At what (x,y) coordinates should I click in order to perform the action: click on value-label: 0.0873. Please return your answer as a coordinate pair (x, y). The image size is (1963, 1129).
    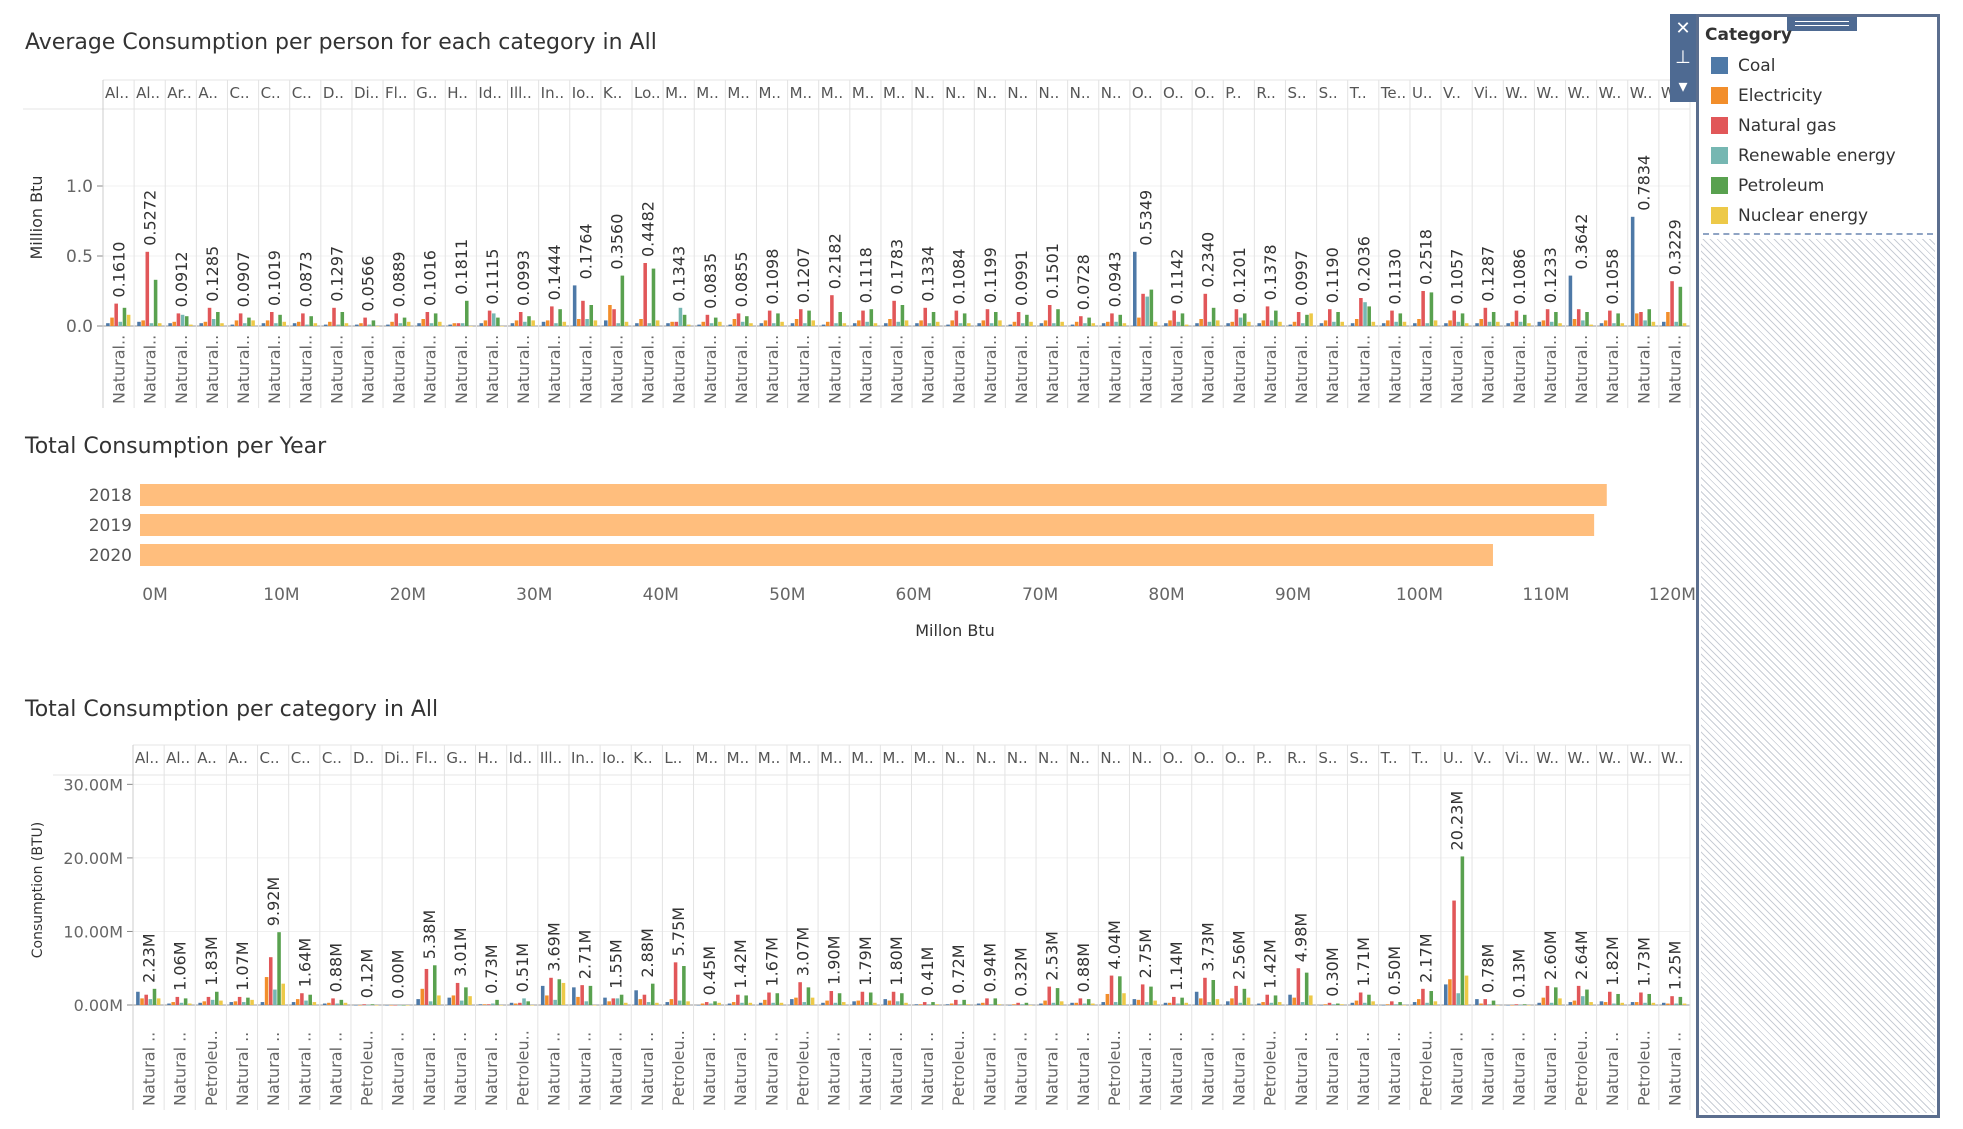
    Looking at the image, I should click on (305, 279).